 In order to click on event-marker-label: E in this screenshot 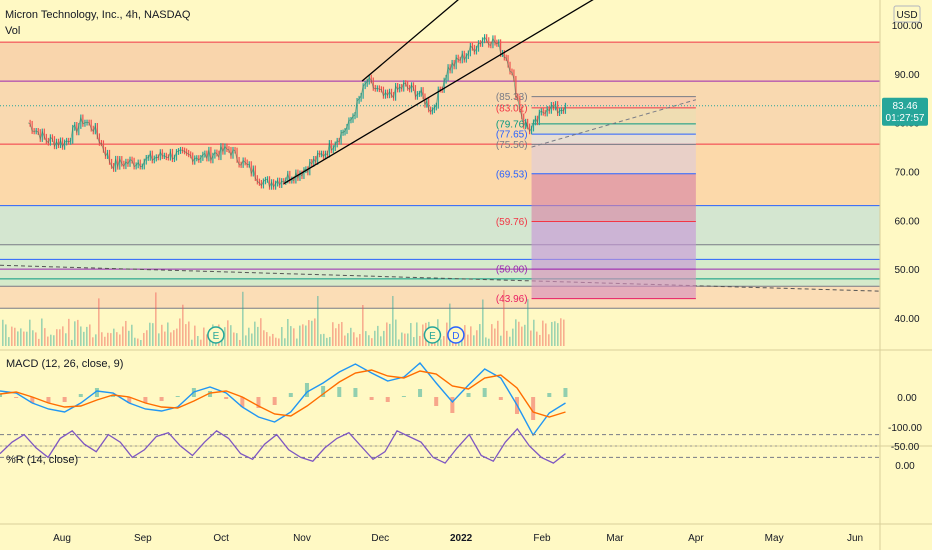, I will do `click(432, 336)`.